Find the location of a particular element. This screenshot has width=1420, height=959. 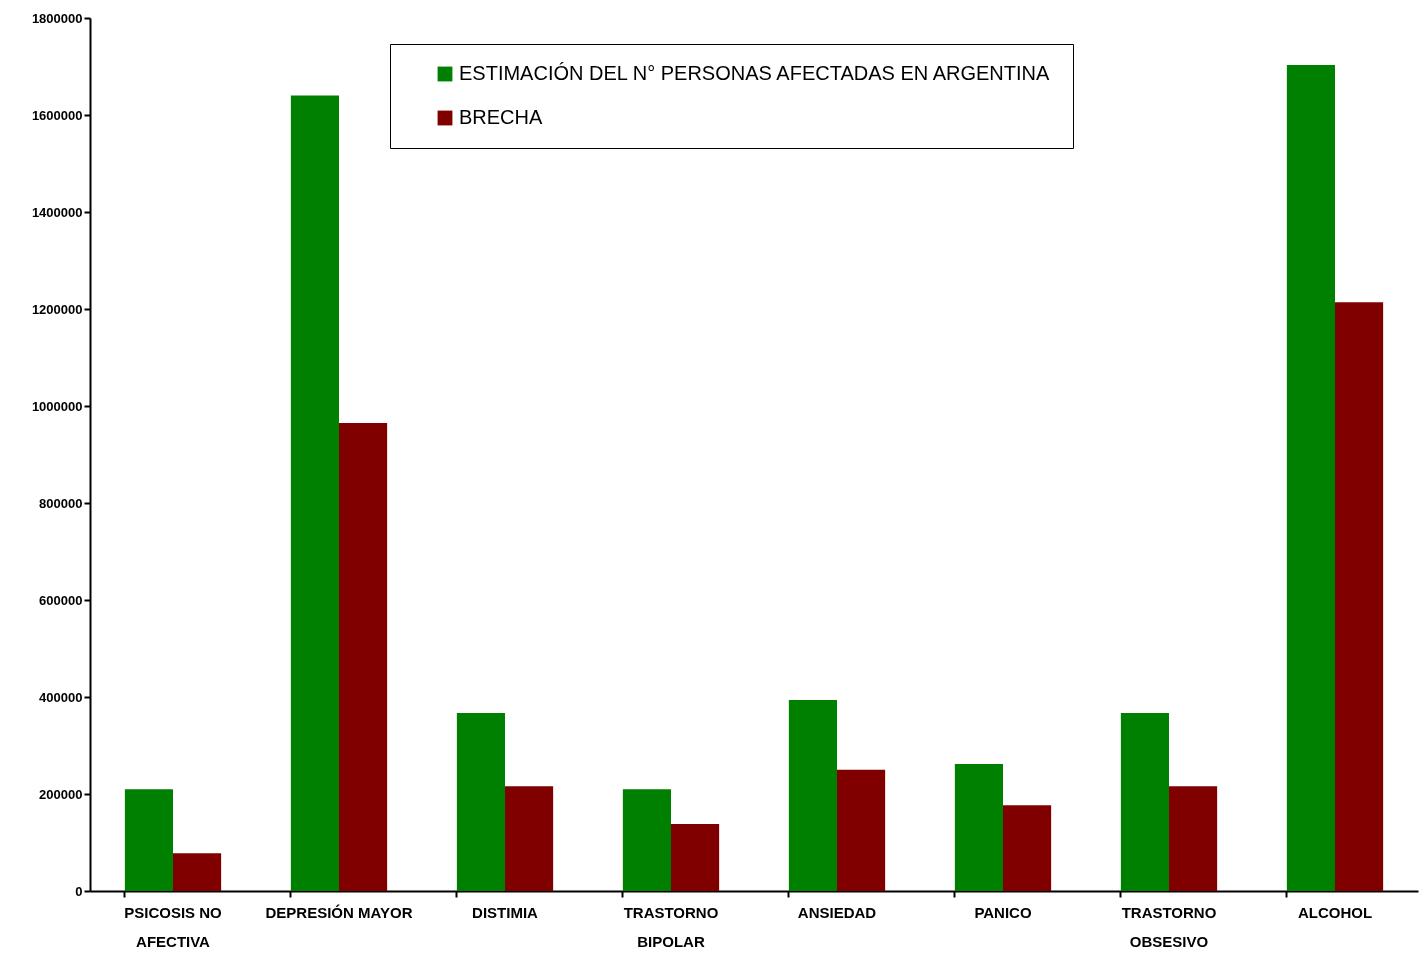

x-tick-label: PANICO is located at coordinates (1003, 912).